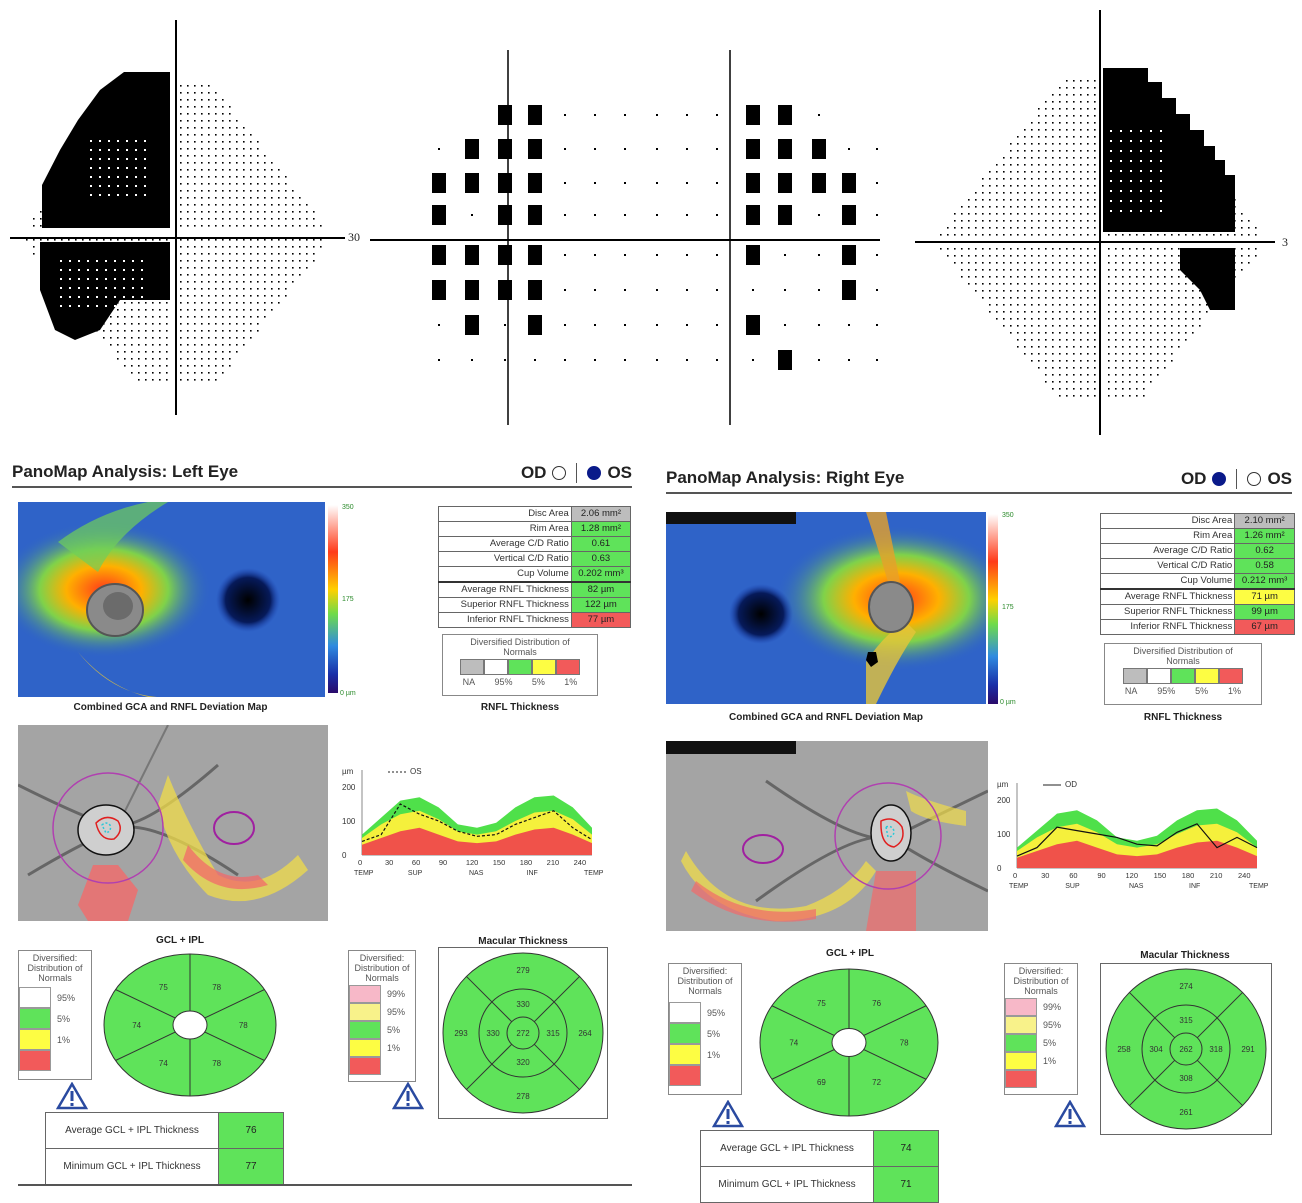  Describe the element at coordinates (1197, 581) in the screenshot. I see `table-row: Cup Volume 0.212 mm³` at that location.